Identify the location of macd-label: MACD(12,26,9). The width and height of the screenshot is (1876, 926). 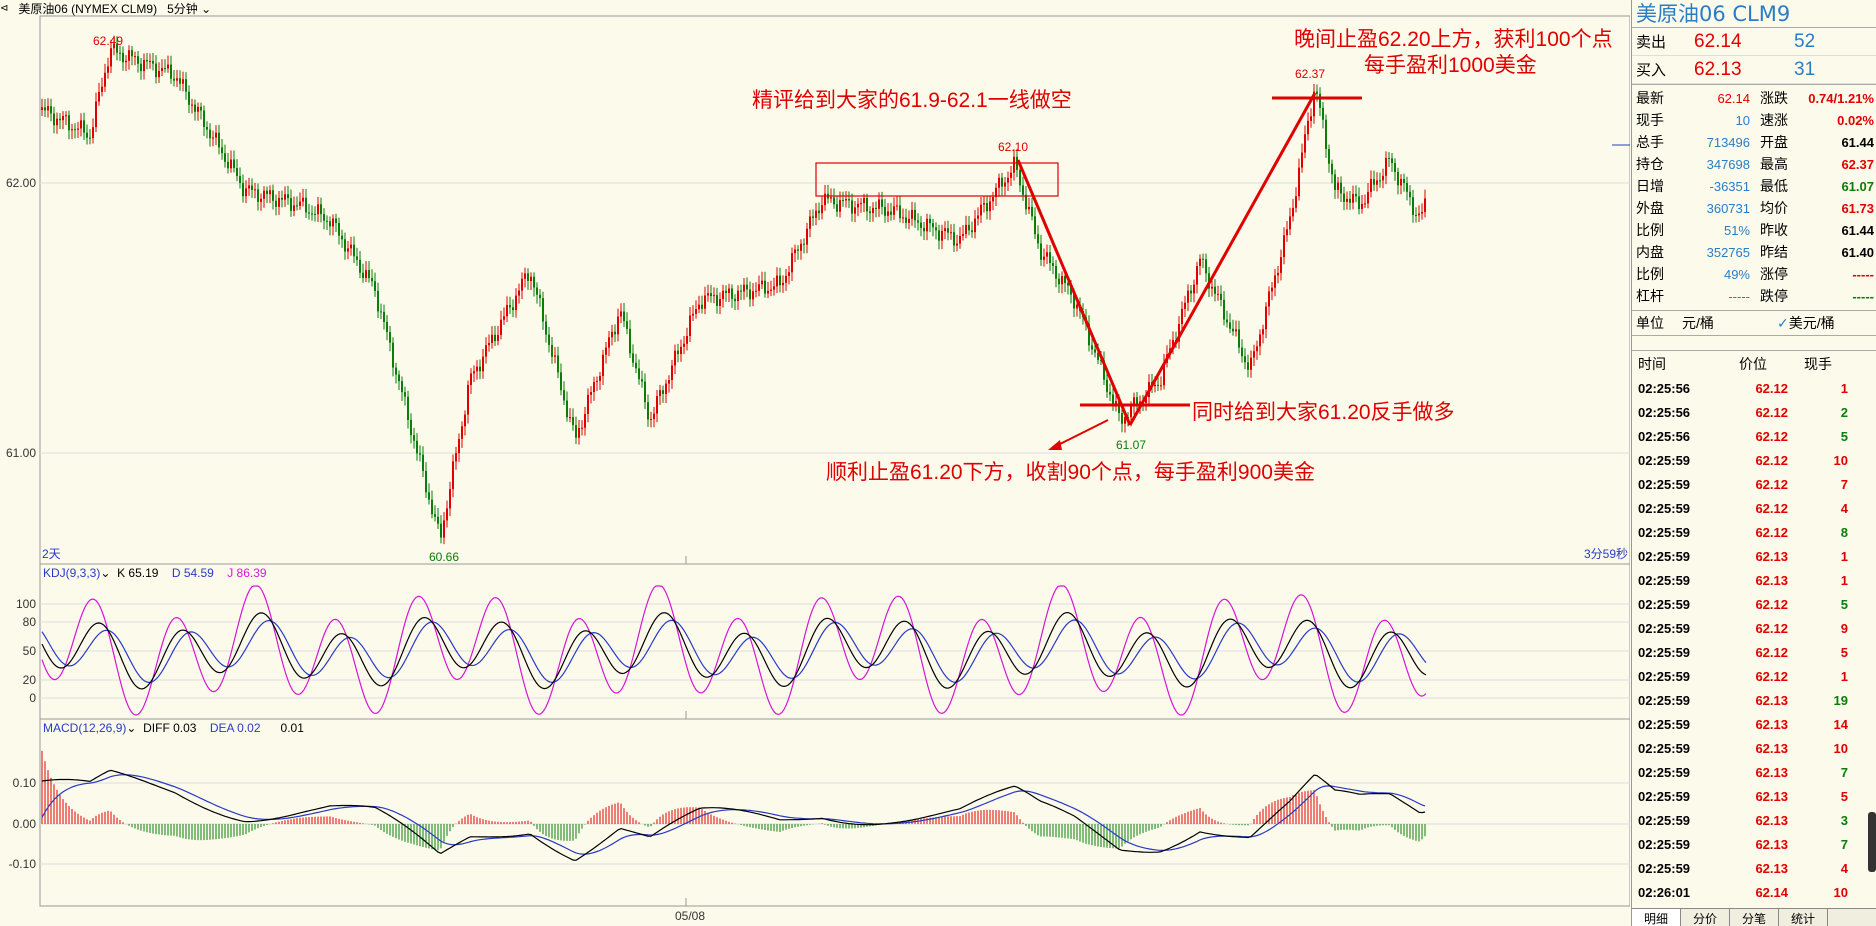
(85, 728).